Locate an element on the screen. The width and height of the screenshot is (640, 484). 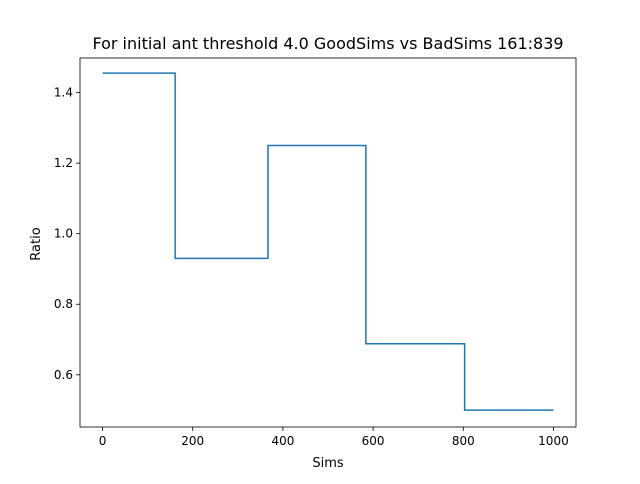
y-tick-label: 1.0 is located at coordinates (63, 234).